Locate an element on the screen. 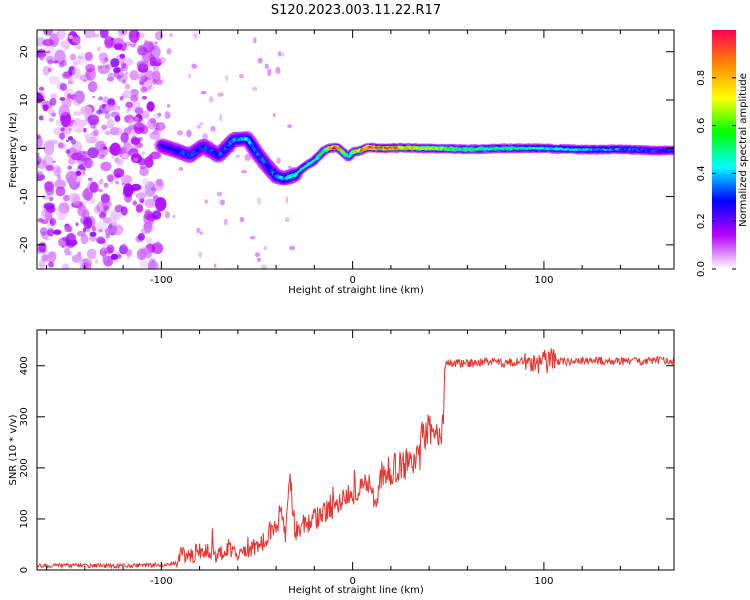 This screenshot has height=600, width=750. snr-x-tick-label: 0 is located at coordinates (352, 581).